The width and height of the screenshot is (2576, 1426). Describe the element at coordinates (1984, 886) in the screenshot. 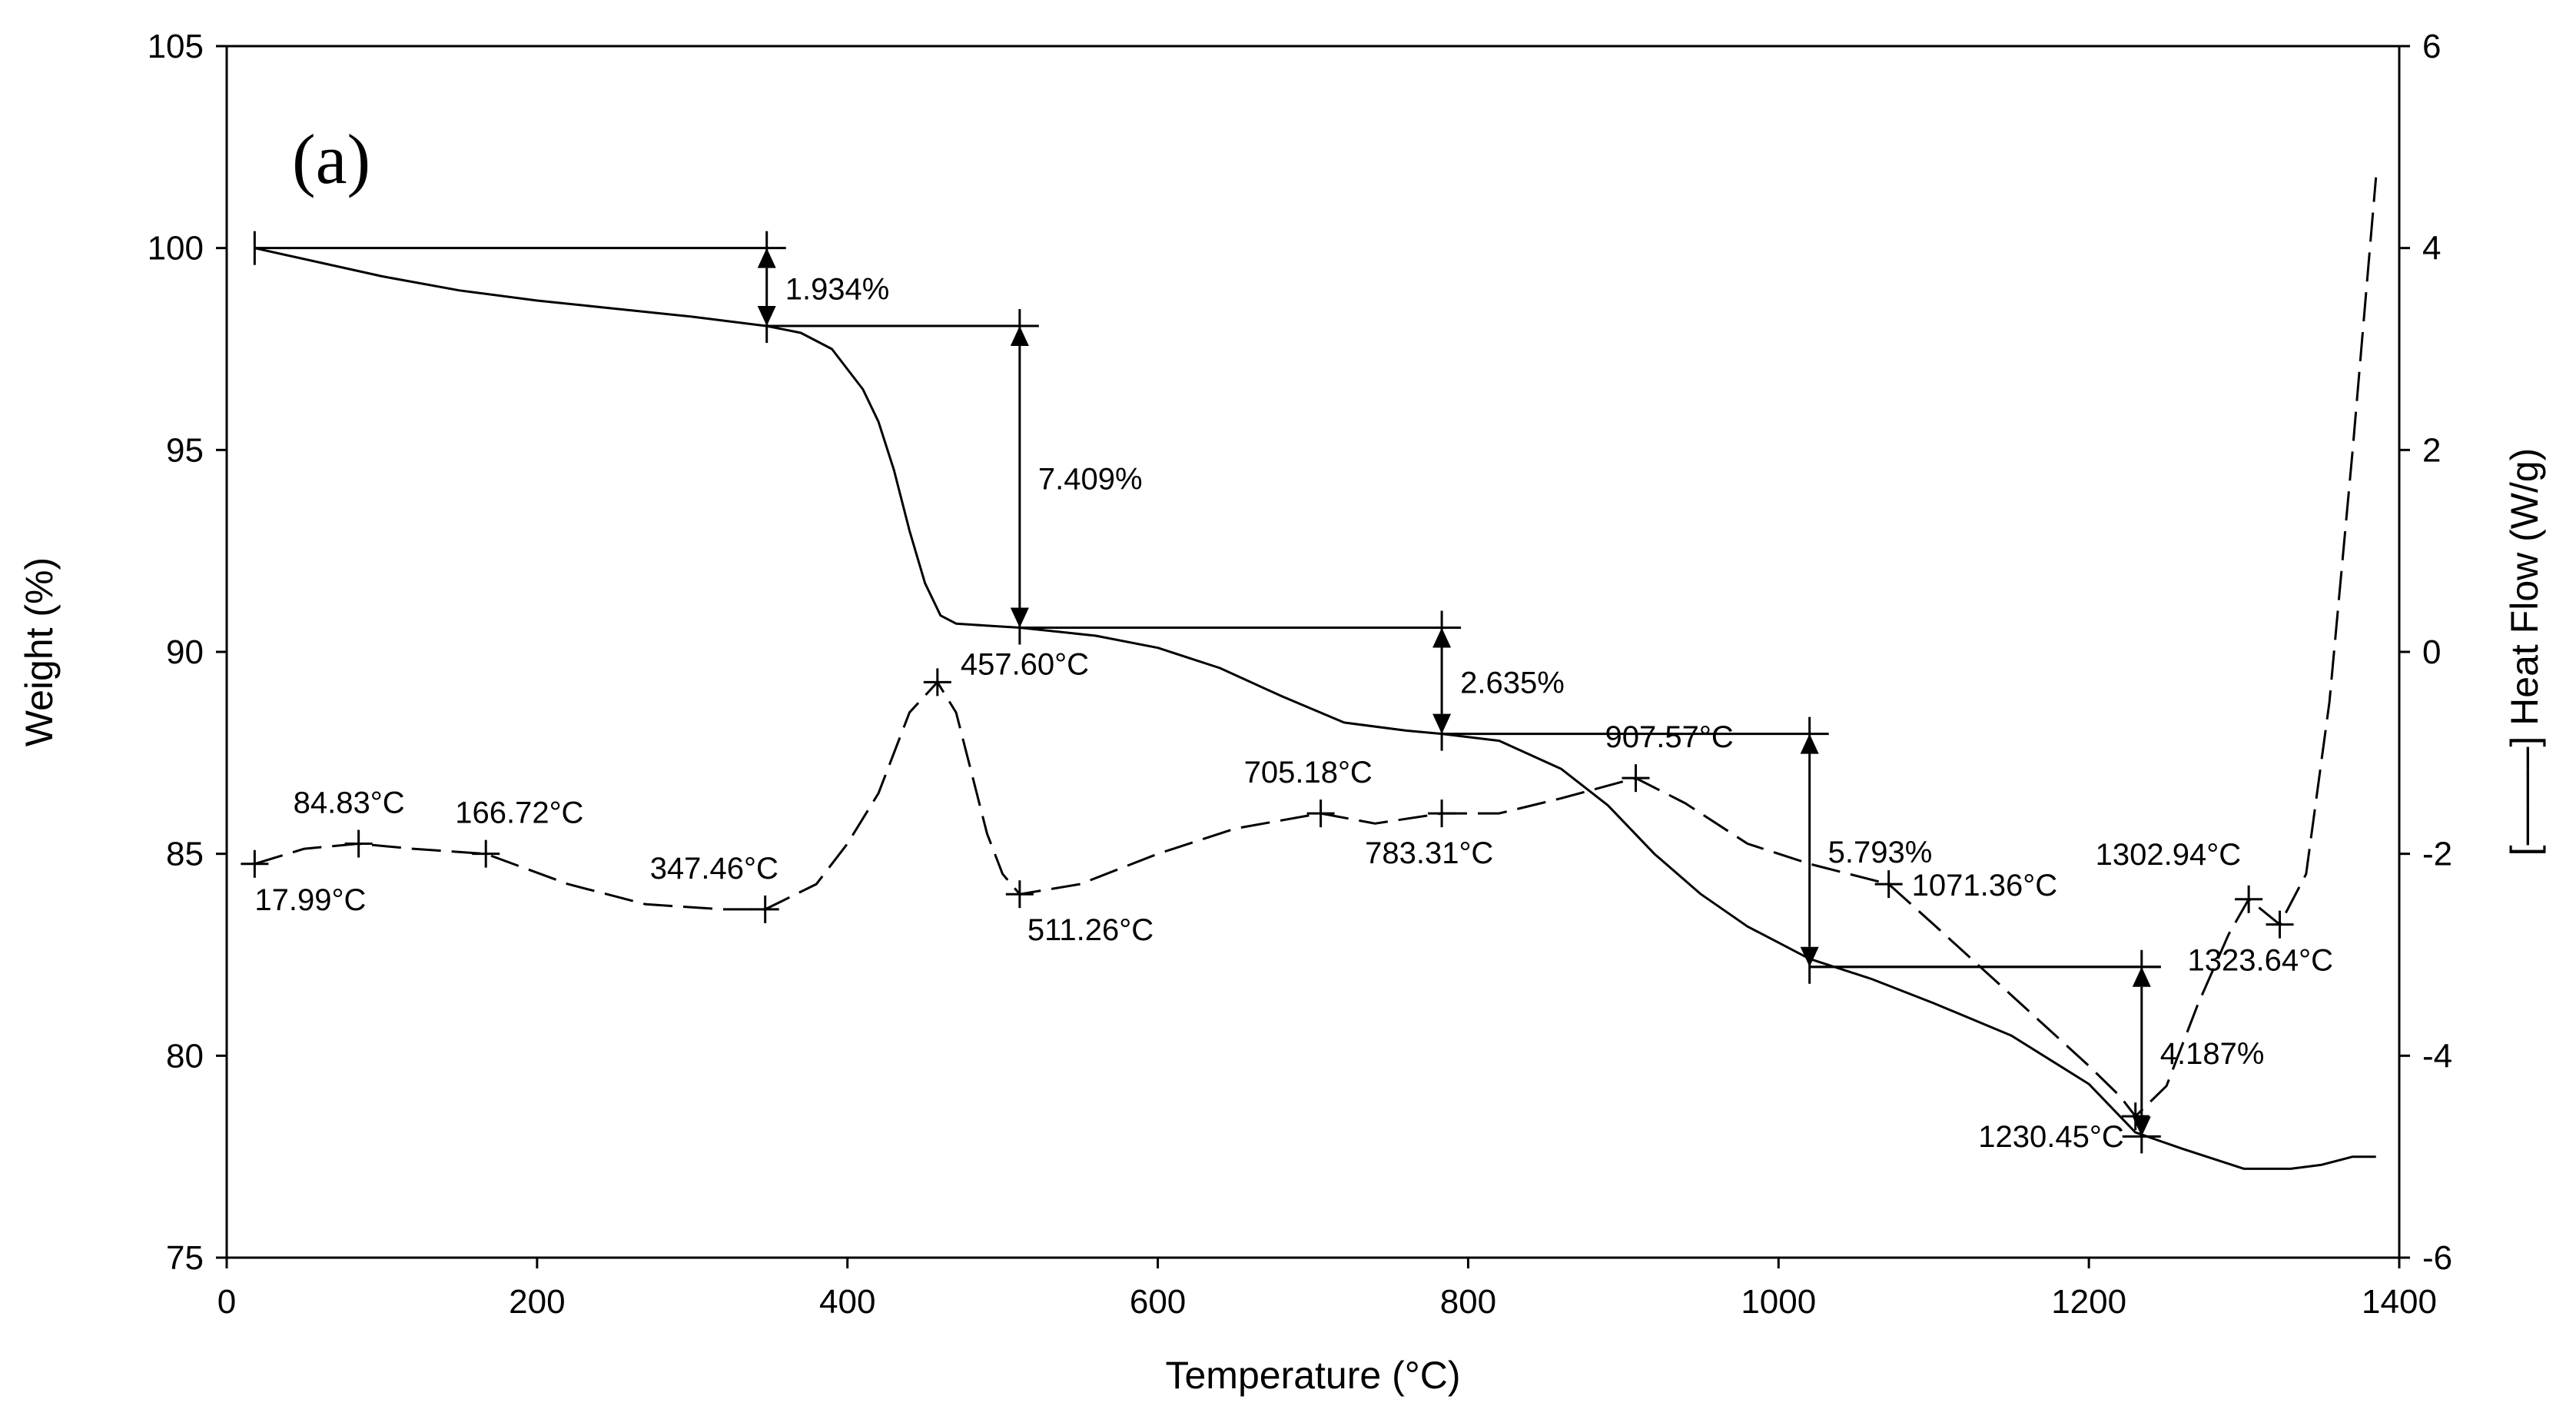

I see `peak-label: 1071.36°C` at that location.